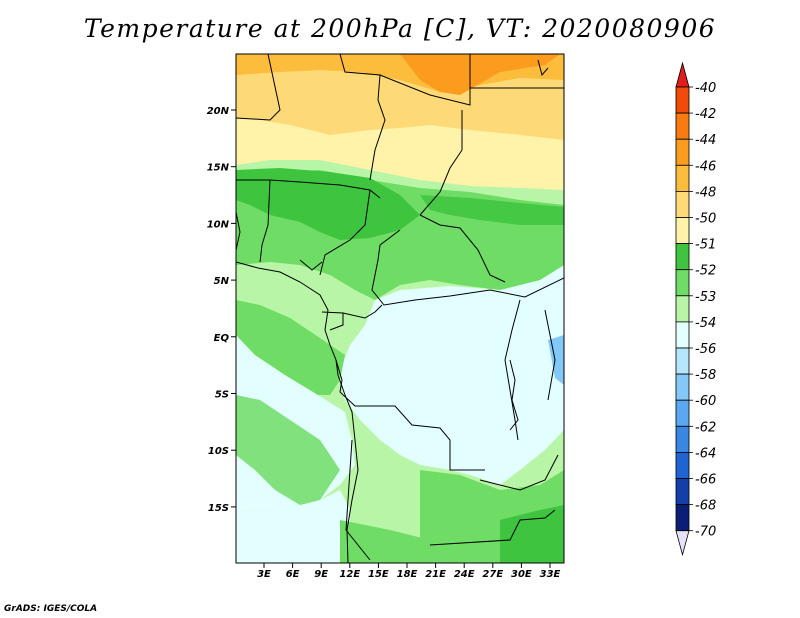 This screenshot has height=618, width=800. I want to click on lon-label: 33E, so click(550, 574).